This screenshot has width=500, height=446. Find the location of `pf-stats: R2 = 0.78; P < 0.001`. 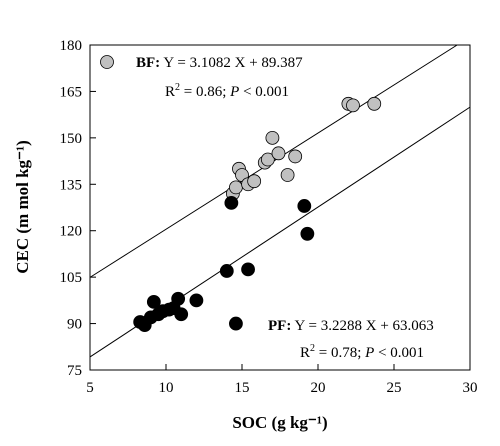

pf-stats: R2 = 0.78; P < 0.001 is located at coordinates (362, 352).